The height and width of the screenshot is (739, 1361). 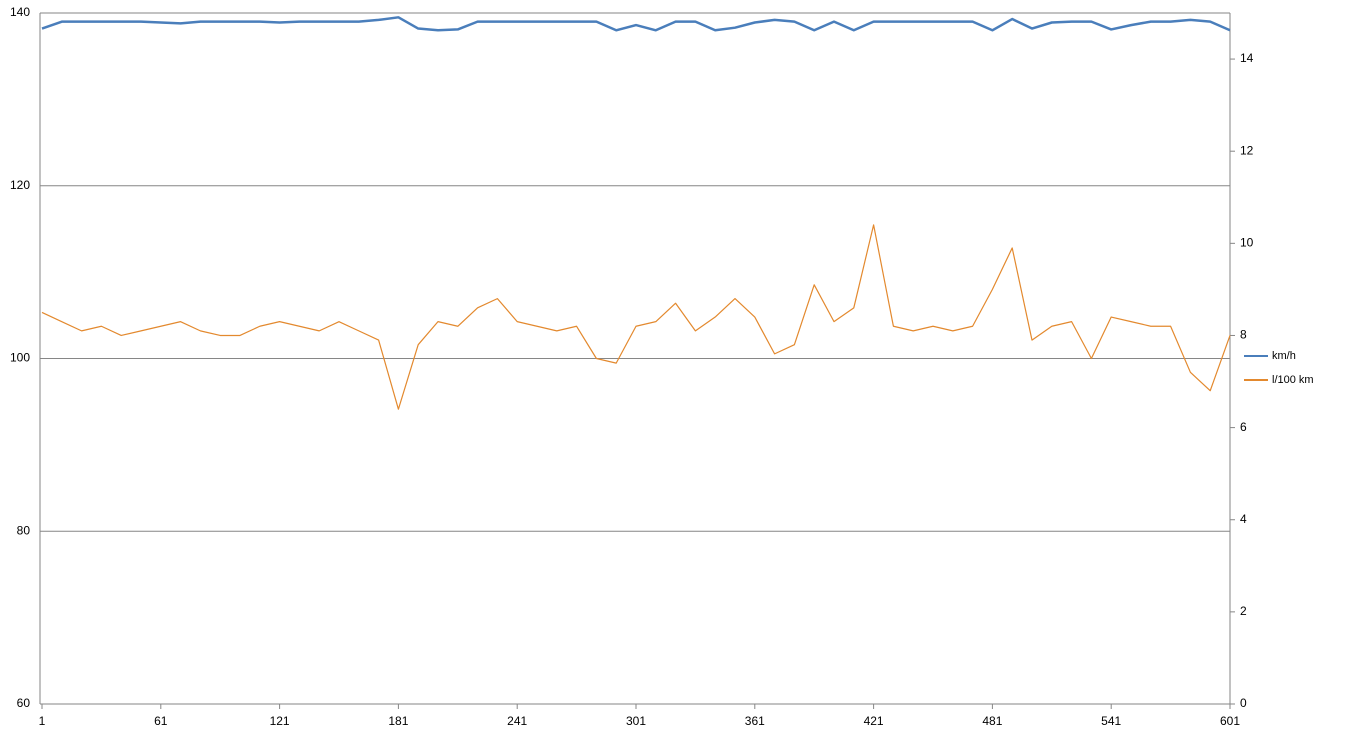 I want to click on y2-tick-label: 2, so click(x=1243, y=611).